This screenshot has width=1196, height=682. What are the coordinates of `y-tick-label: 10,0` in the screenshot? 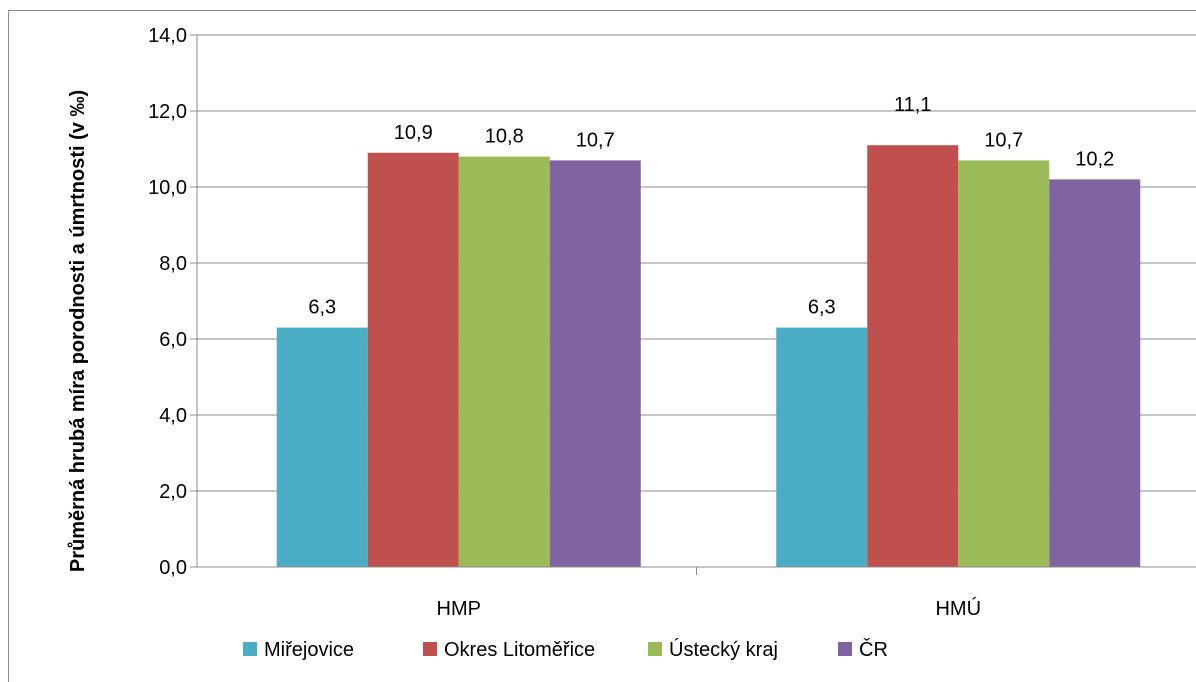 It's located at (167, 188).